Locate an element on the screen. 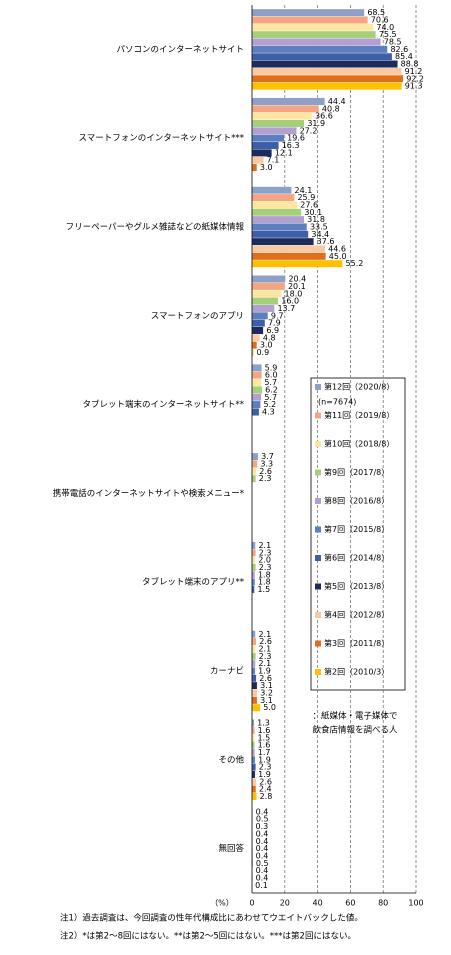 The height and width of the screenshot is (955, 451). y-tick-label: タブレット端末のアプリ** is located at coordinates (193, 582).